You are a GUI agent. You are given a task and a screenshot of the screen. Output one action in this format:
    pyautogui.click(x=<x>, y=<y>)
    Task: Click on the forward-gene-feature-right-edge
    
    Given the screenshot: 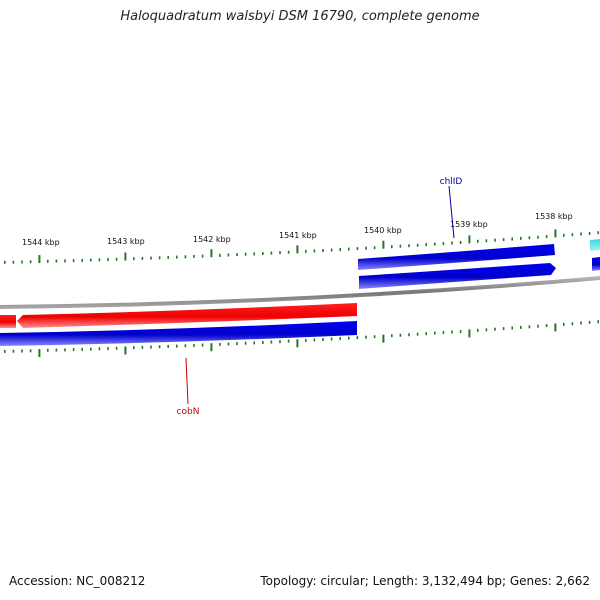 What is the action you would take?
    pyautogui.click(x=596, y=264)
    